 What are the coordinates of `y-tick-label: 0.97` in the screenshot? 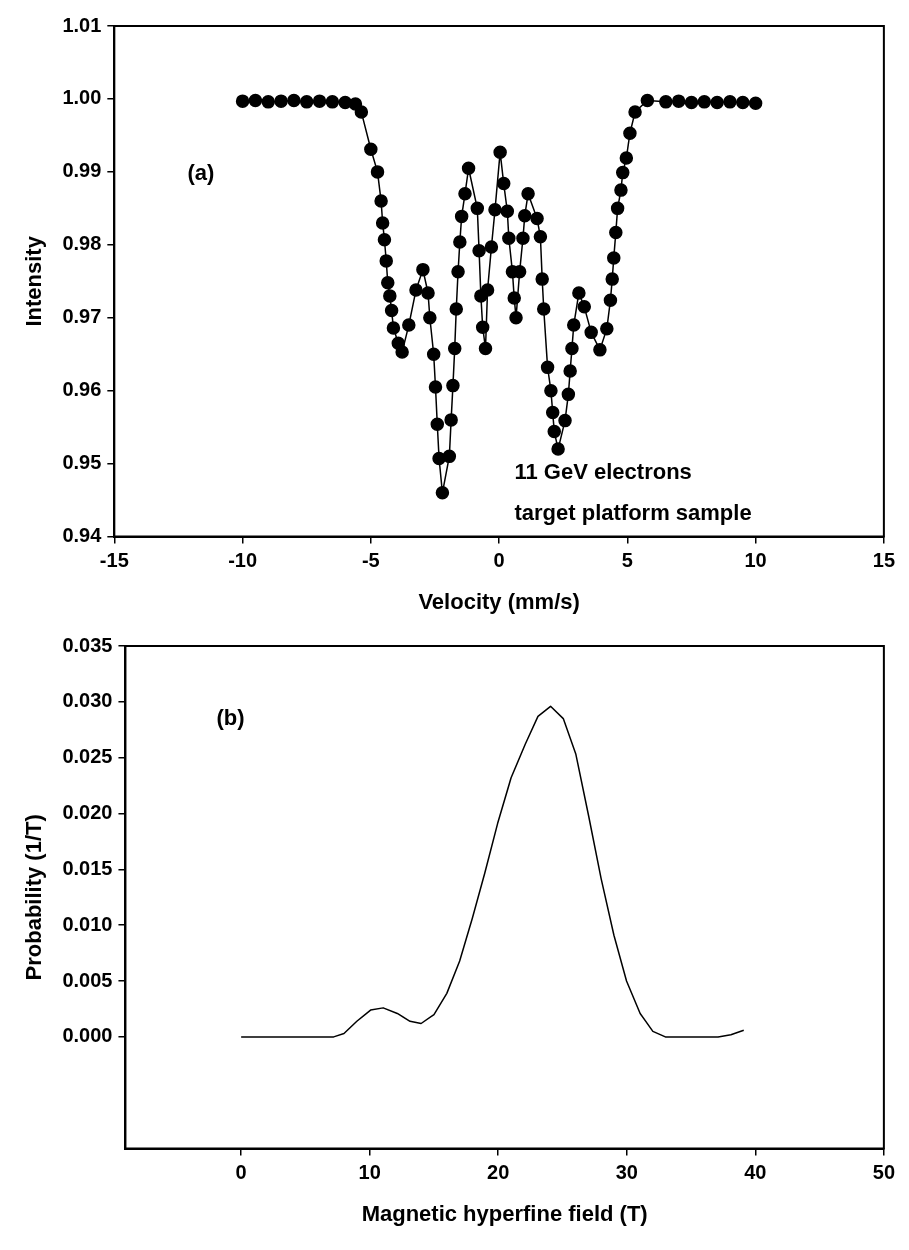 It's located at (82, 316).